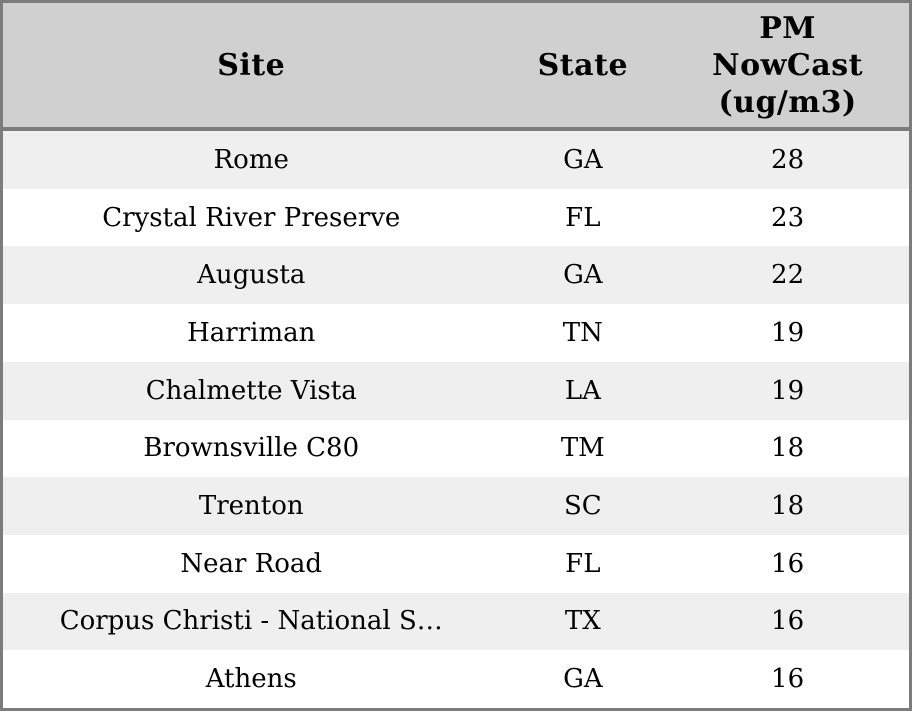  Describe the element at coordinates (456, 621) in the screenshot. I see `table-row: Corpus Christi - National S… TX 16` at that location.